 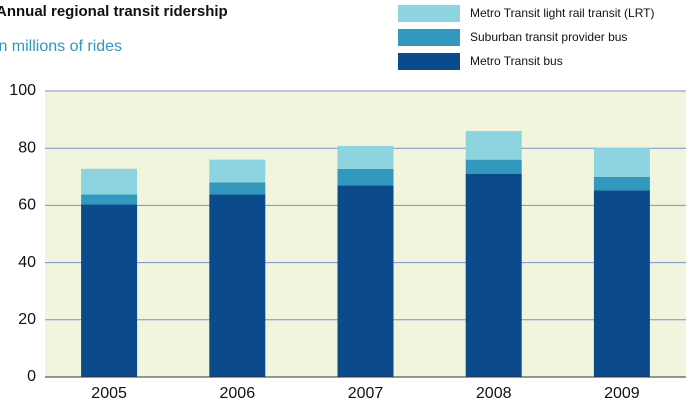 What do you see at coordinates (562, 13) in the screenshot?
I see `legend-label: Metro Transit light rail transit (LRT)` at bounding box center [562, 13].